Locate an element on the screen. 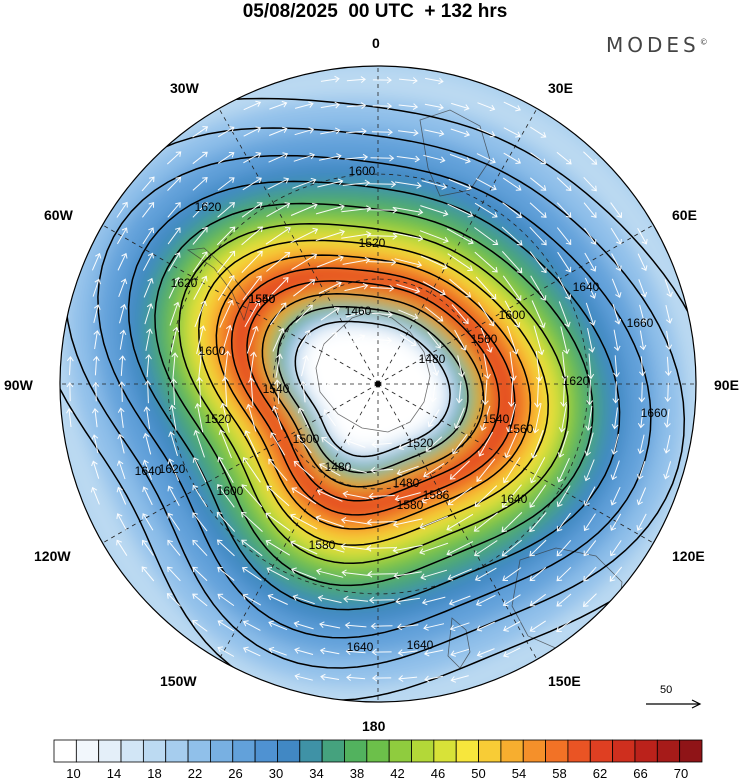 The height and width of the screenshot is (782, 750). contour-label-2: 1480 is located at coordinates (338, 467).